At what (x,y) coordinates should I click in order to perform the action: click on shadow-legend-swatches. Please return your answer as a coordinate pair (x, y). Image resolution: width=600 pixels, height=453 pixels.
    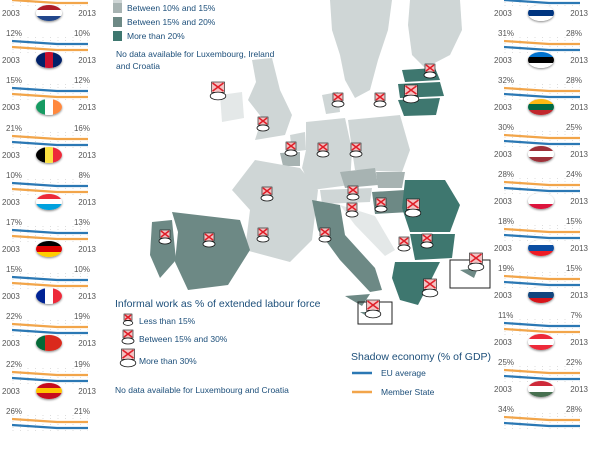
    Looking at the image, I should click on (117, 20).